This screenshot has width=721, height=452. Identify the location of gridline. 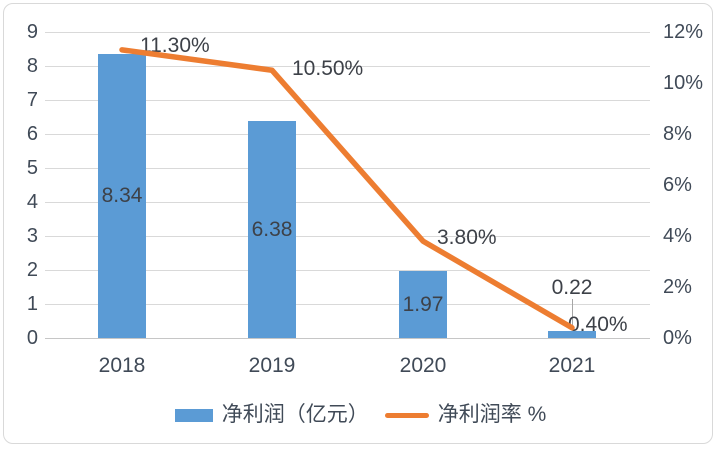
(347, 32).